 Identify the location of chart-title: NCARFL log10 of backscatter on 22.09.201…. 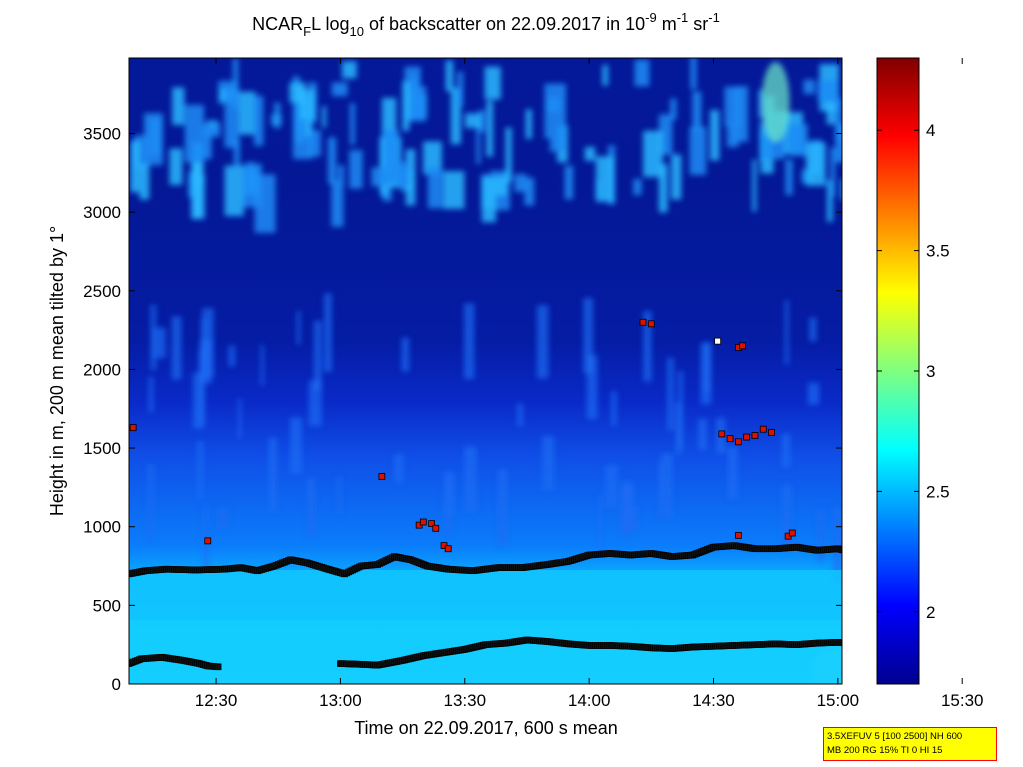
(486, 24).